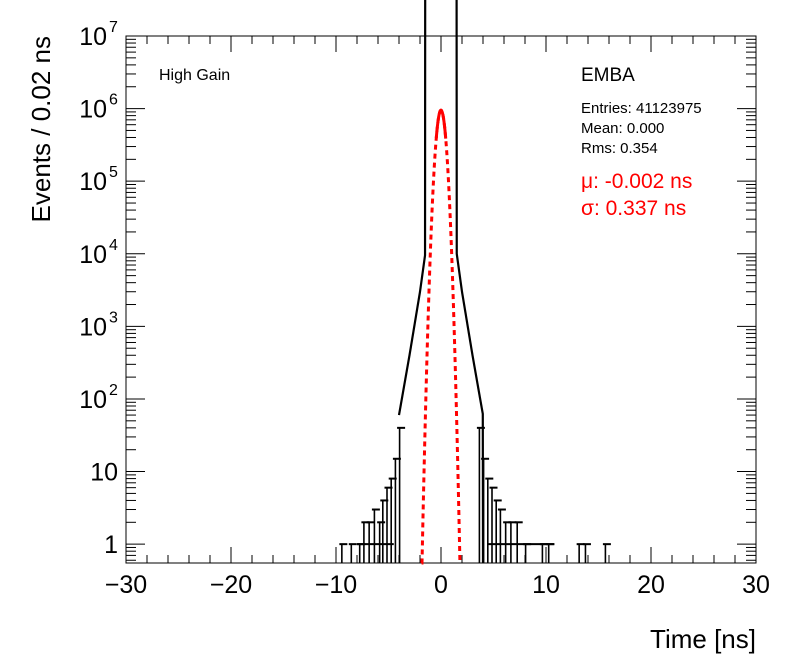 The height and width of the screenshot is (672, 796). Describe the element at coordinates (441, 123) in the screenshot. I see `fit-curve-solid` at that location.